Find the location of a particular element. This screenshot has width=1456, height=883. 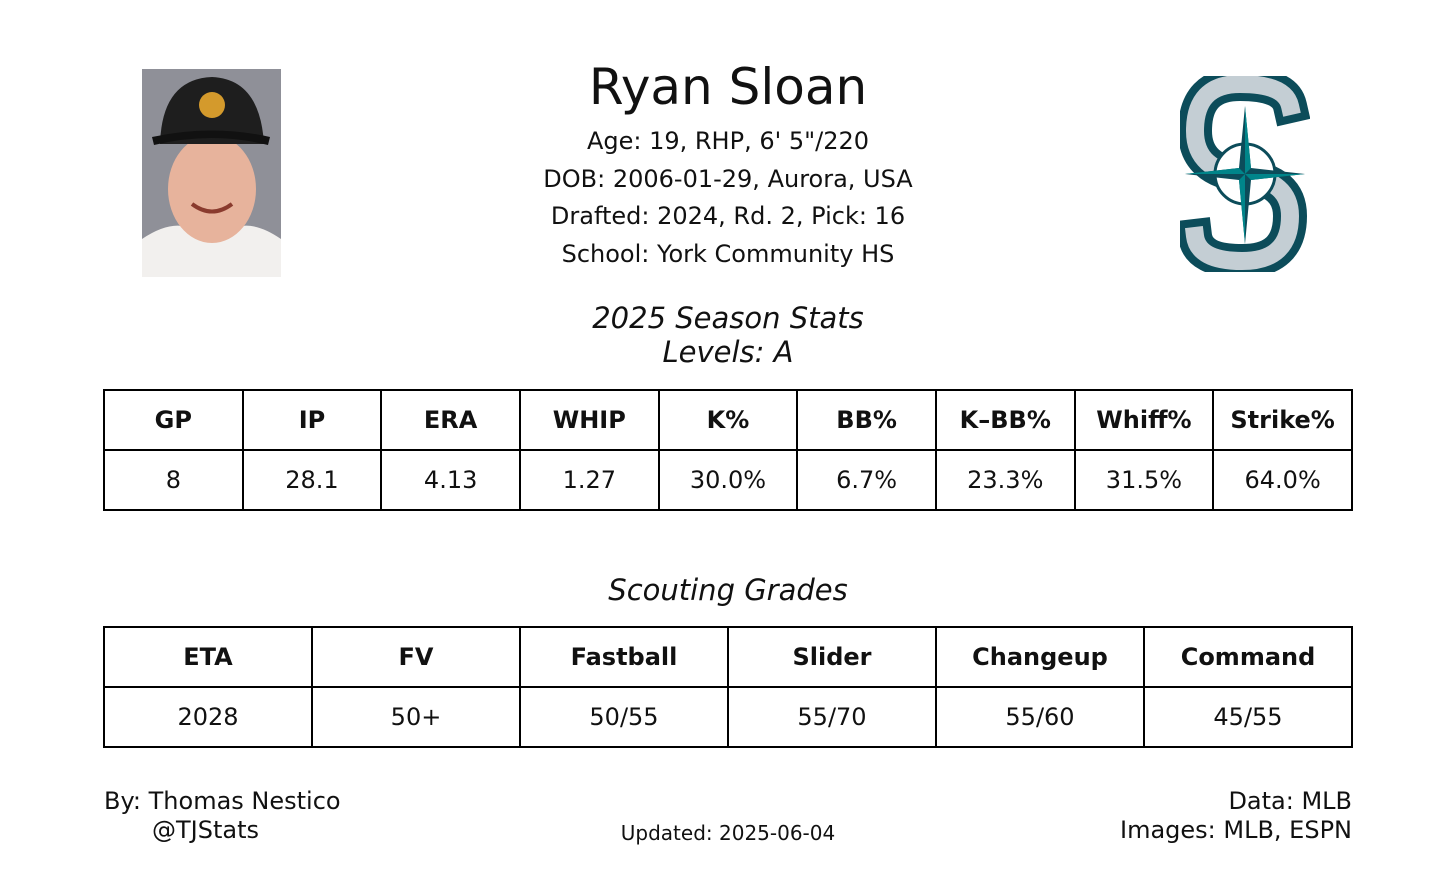

data-cell: 6.7% is located at coordinates (866, 480).